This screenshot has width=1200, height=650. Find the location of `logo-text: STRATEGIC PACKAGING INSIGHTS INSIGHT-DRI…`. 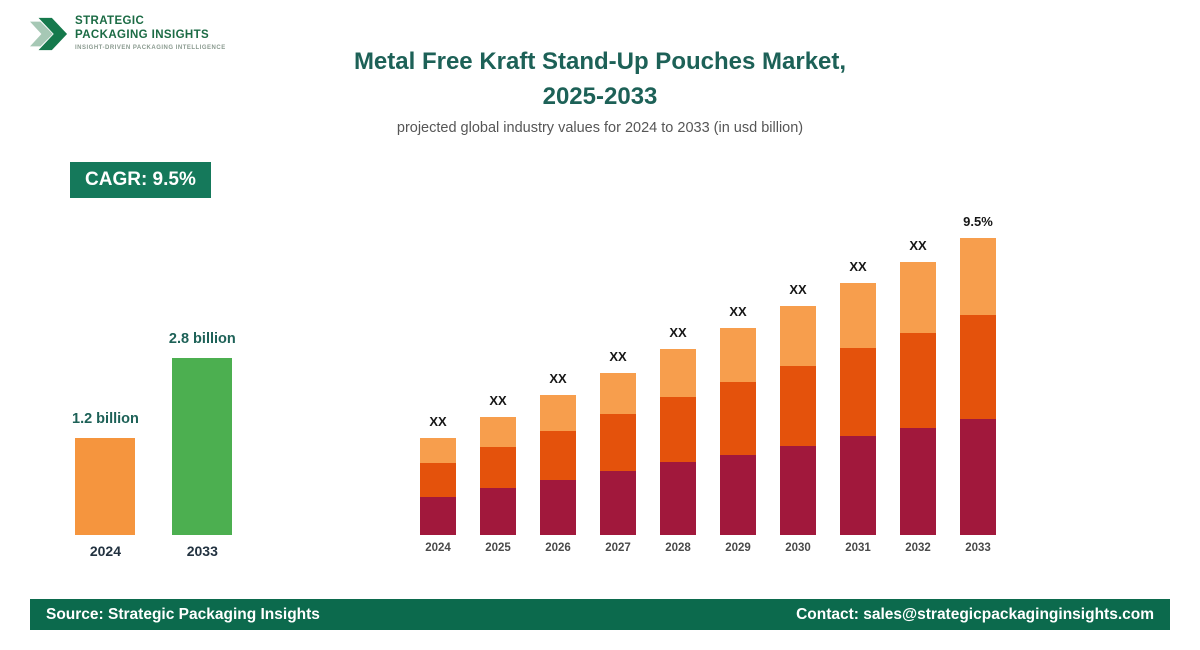

logo-text: STRATEGIC PACKAGING INSIGHTS INSIGHT-DRI… is located at coordinates (150, 32).